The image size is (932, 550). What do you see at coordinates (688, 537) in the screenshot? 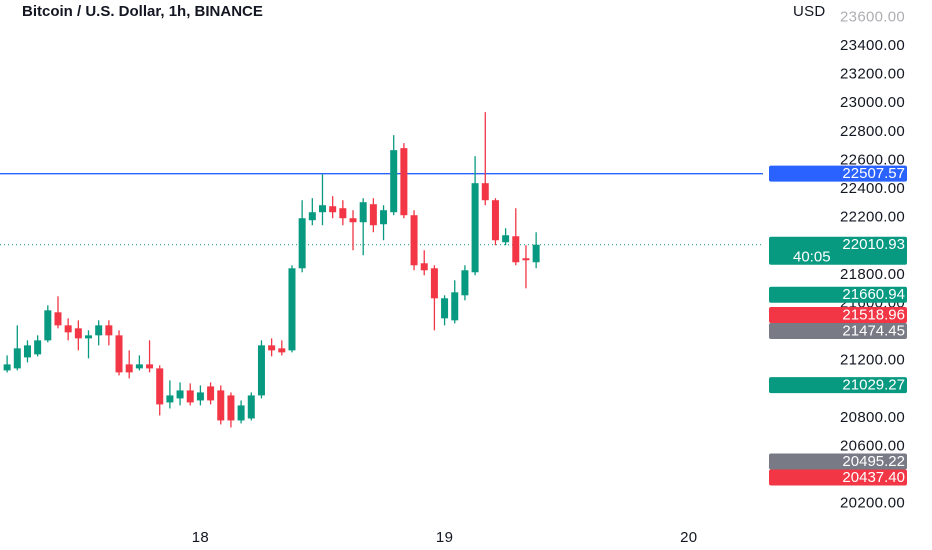
I see `x-tick-label: 20` at bounding box center [688, 537].